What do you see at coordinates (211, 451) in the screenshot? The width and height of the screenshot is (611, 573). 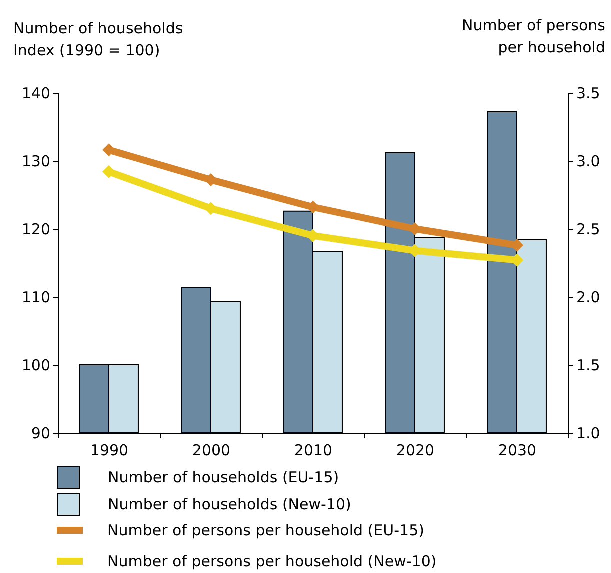 I see `x-tick-label: 2000` at bounding box center [211, 451].